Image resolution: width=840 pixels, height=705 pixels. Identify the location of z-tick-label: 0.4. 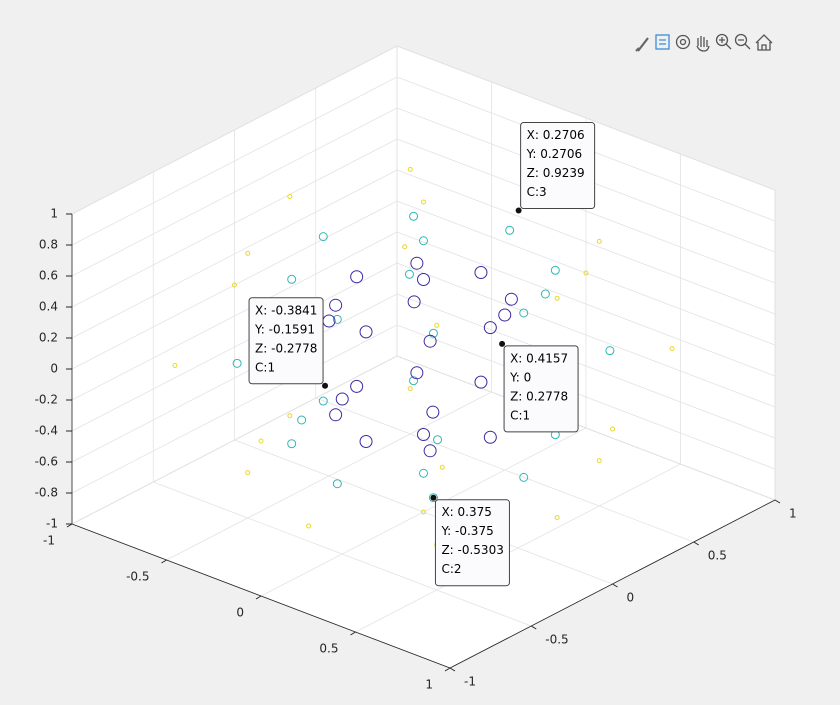
(48, 307).